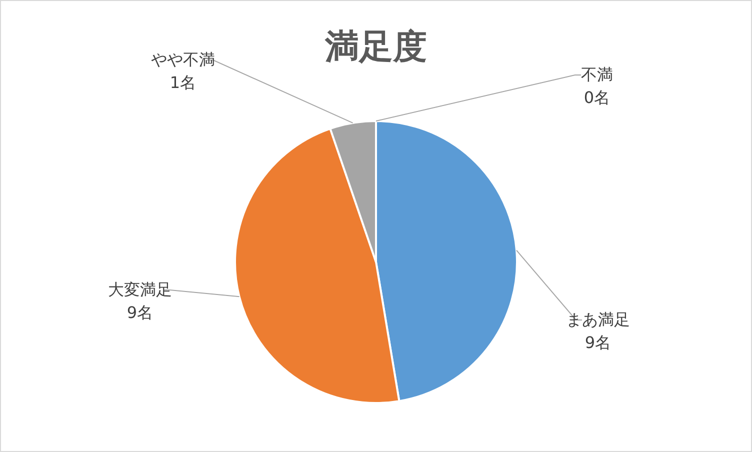  I want to click on chart-title: 満足度, so click(375, 47).